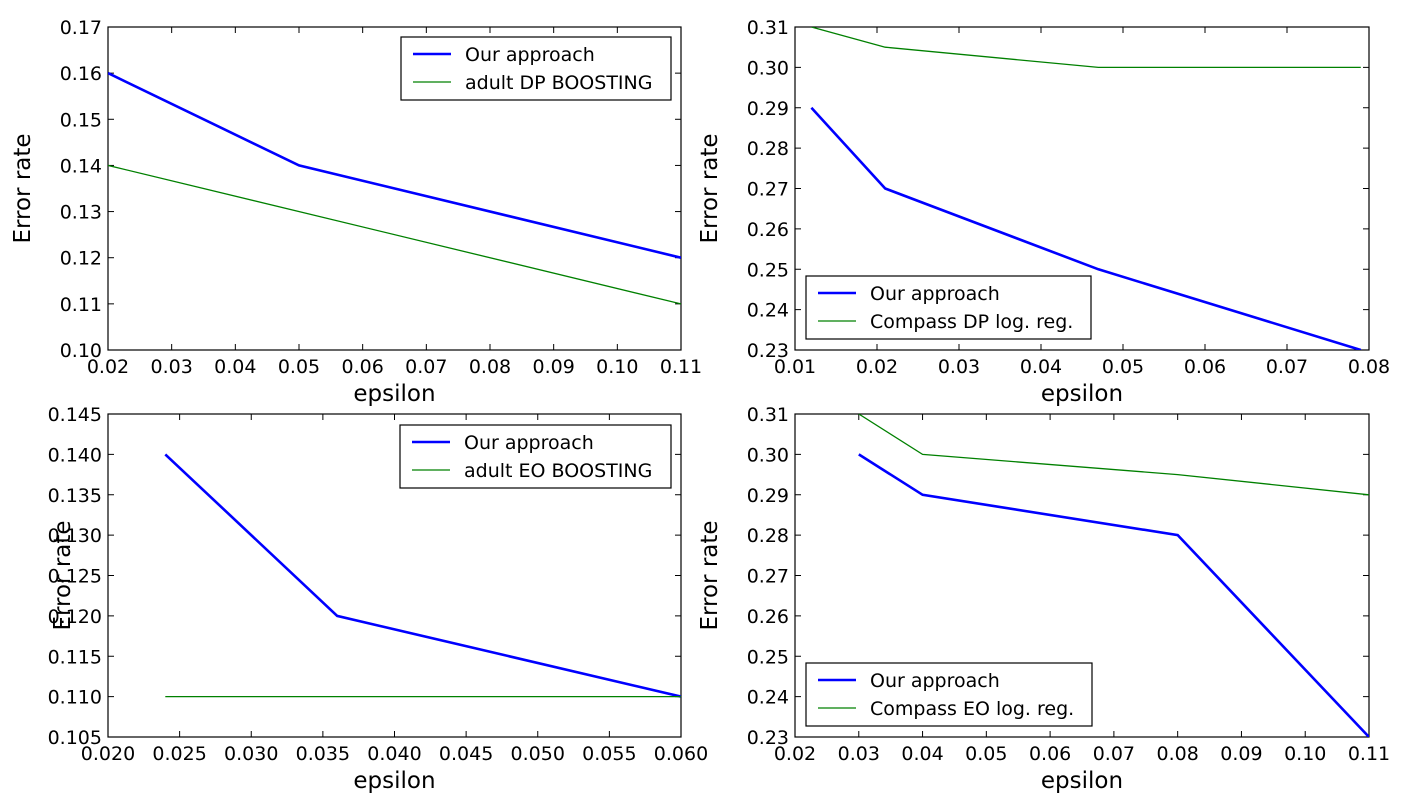  I want to click on y-tick-label: 0.28, so click(768, 536).